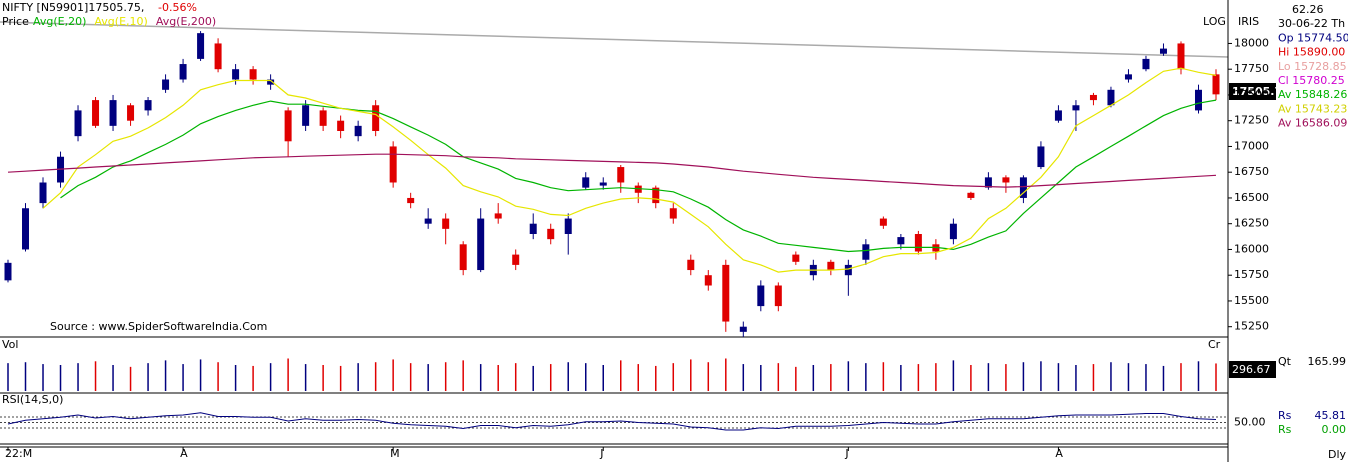  Describe the element at coordinates (1059, 453) in the screenshot. I see `x-tick-label: A` at that location.